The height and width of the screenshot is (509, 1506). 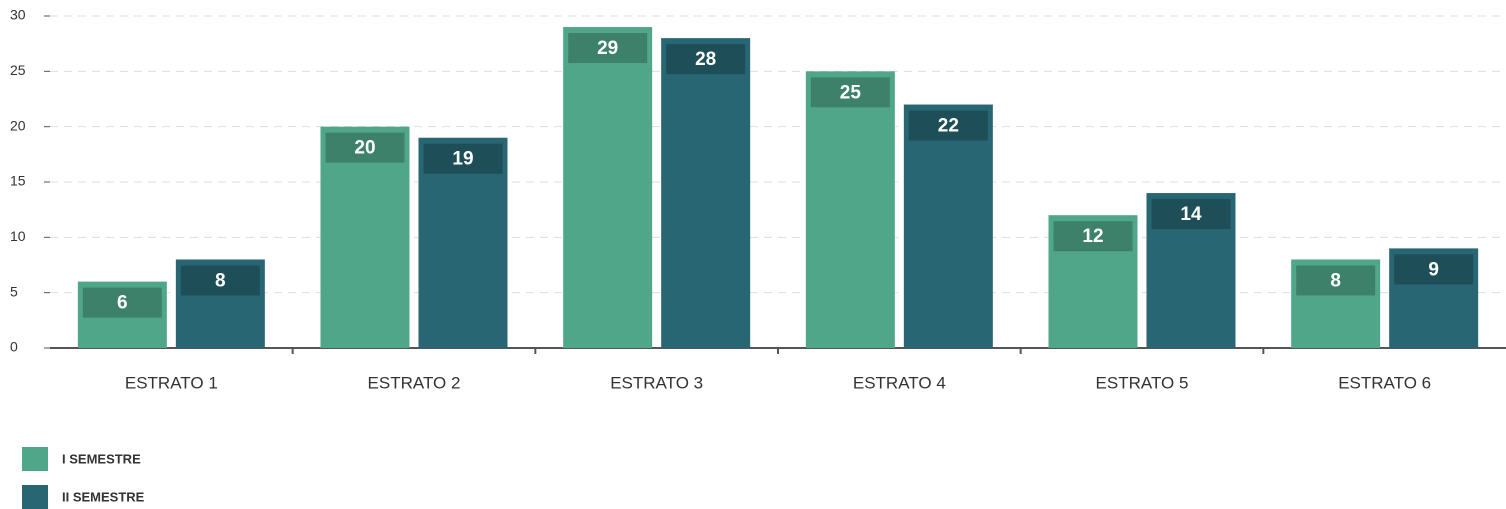 What do you see at coordinates (14, 291) in the screenshot?
I see `y-tick-label: 5` at bounding box center [14, 291].